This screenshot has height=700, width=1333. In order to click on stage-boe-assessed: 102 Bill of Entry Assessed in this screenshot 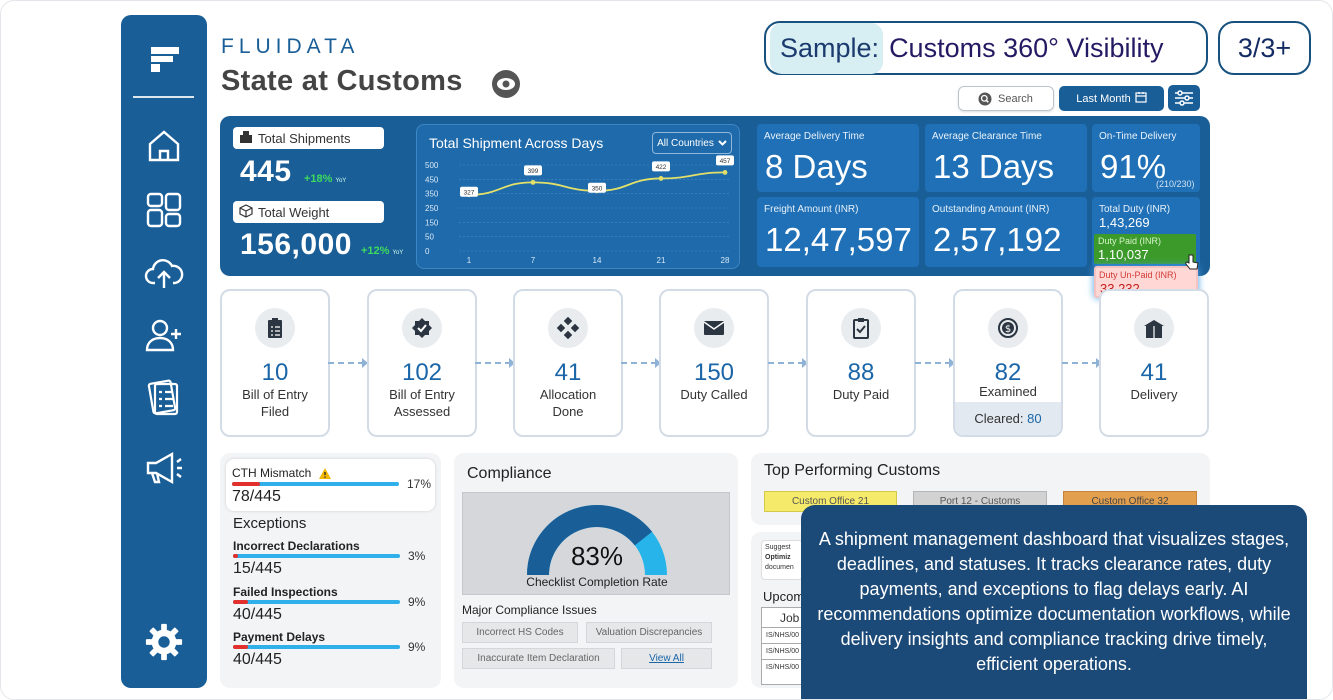, I will do `click(422, 363)`.